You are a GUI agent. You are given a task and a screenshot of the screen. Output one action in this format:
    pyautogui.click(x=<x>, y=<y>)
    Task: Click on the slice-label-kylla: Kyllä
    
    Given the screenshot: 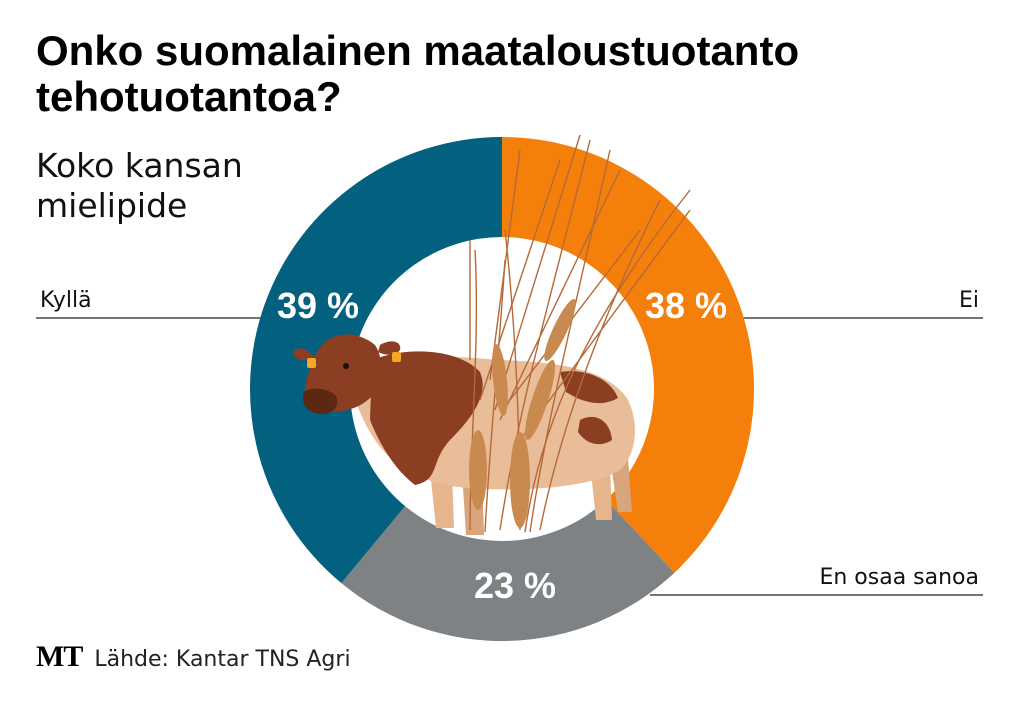 What is the action you would take?
    pyautogui.click(x=66, y=300)
    